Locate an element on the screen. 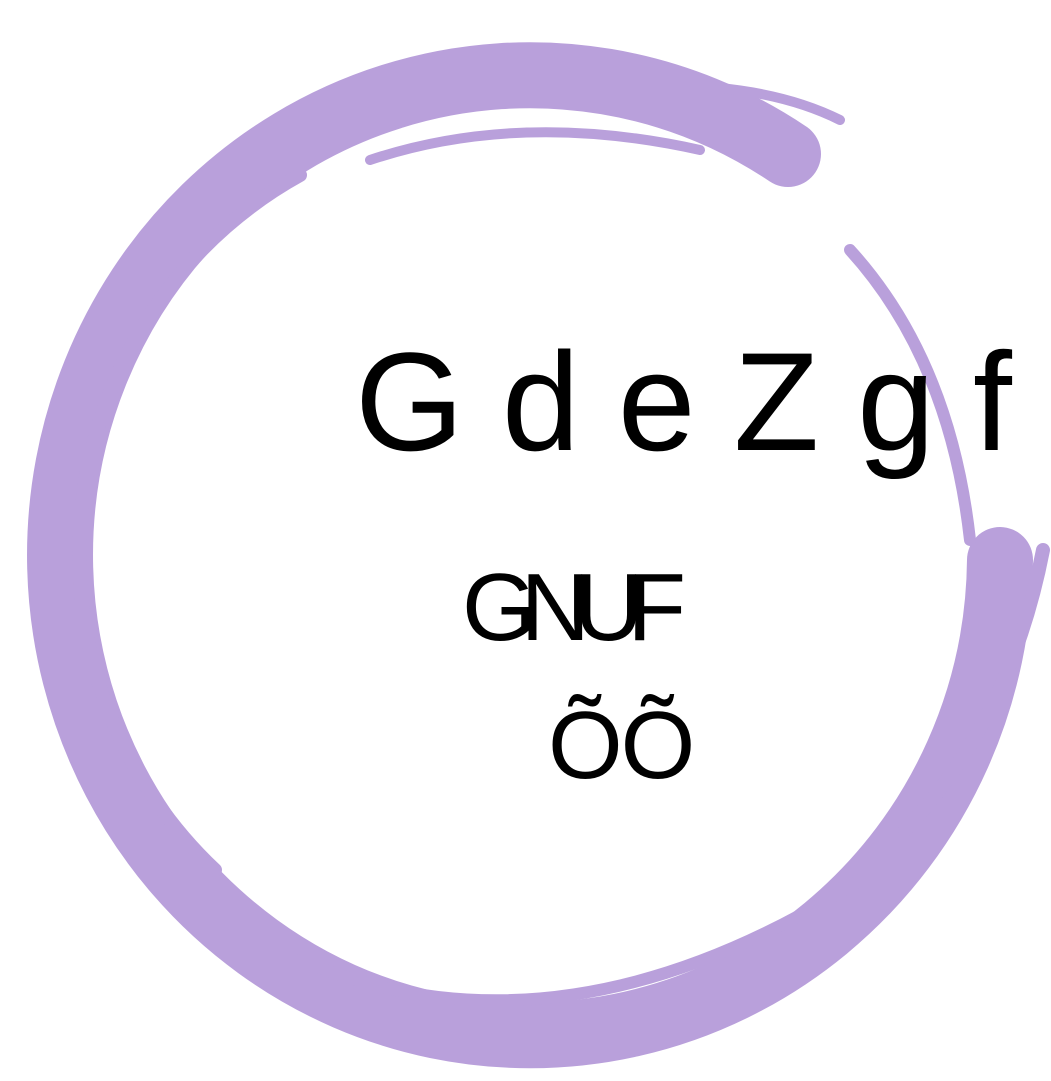 This screenshot has height=1081, width=1051. ring-inner-streak is located at coordinates (189, 522).